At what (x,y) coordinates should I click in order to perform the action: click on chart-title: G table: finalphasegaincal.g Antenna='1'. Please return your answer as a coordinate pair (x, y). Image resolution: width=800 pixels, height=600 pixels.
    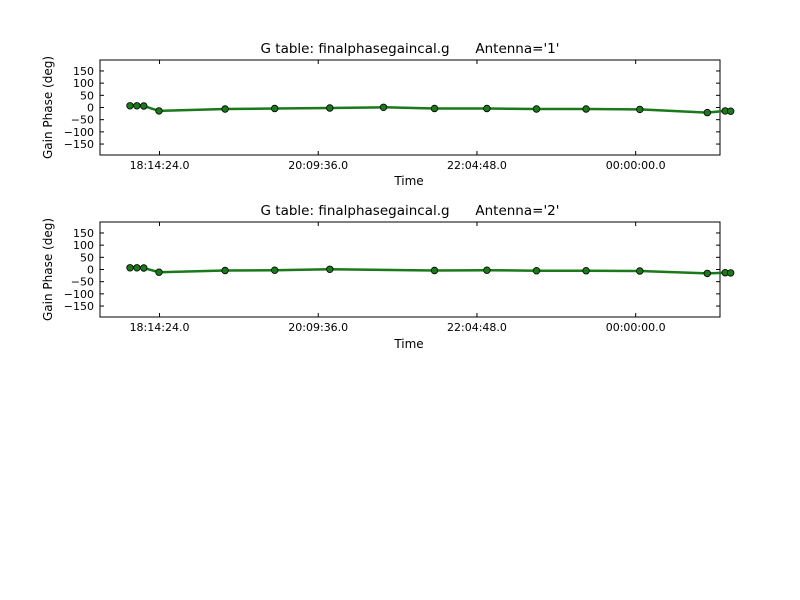
    Looking at the image, I should click on (410, 49).